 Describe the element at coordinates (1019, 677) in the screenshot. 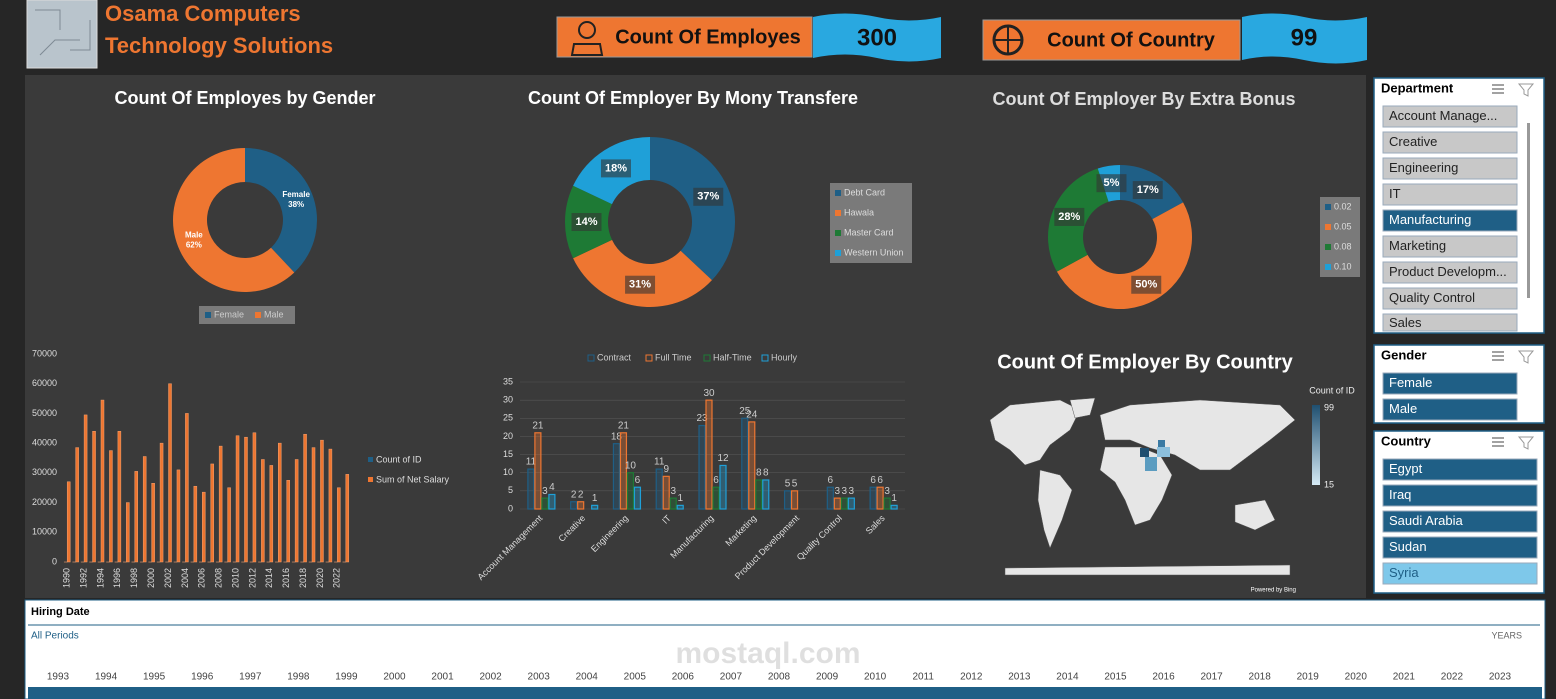

I see `timeline-year: 2013` at that location.